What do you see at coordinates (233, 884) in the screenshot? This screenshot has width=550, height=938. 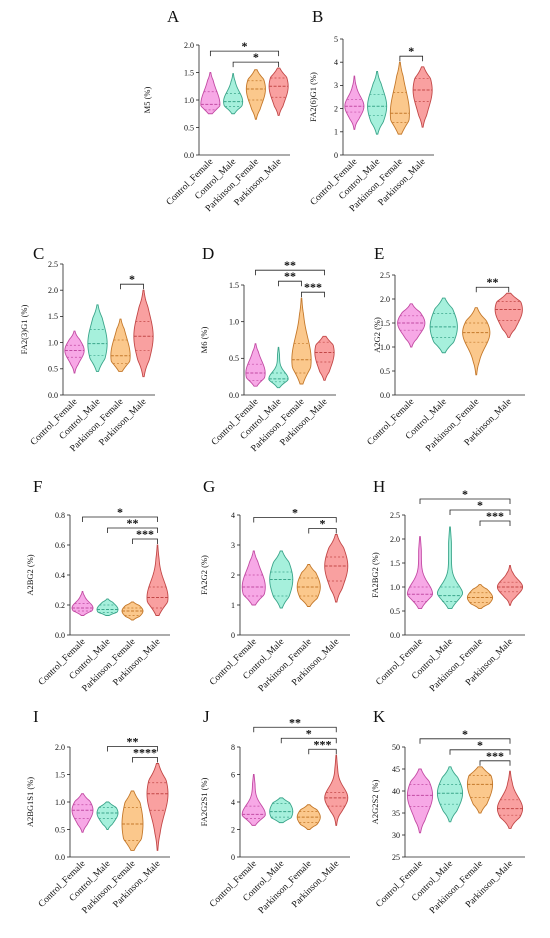 I see `x-category-label: Control_Female` at bounding box center [233, 884].